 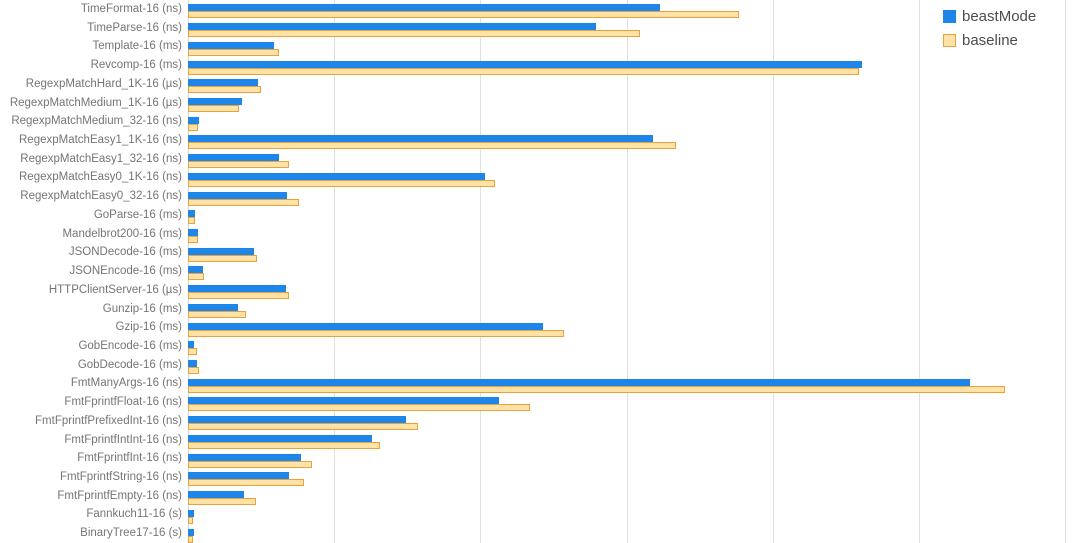 What do you see at coordinates (540, 290) in the screenshot?
I see `chart-row: HTTPClientServer-16 (µs)` at bounding box center [540, 290].